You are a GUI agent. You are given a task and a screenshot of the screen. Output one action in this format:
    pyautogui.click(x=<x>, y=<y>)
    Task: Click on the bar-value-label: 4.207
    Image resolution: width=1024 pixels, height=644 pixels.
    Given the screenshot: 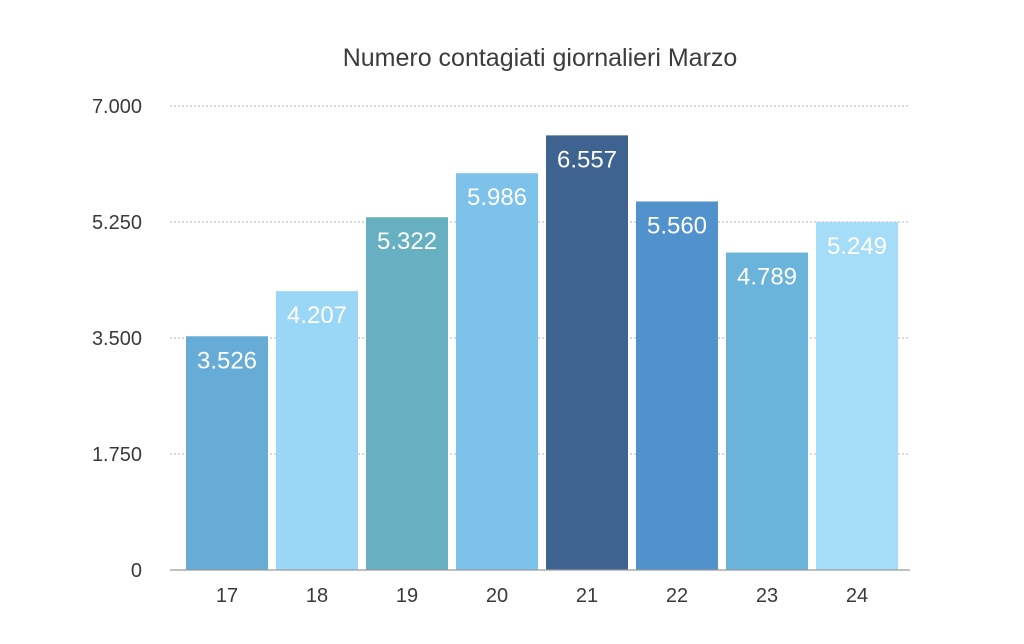 What is the action you would take?
    pyautogui.click(x=317, y=315)
    